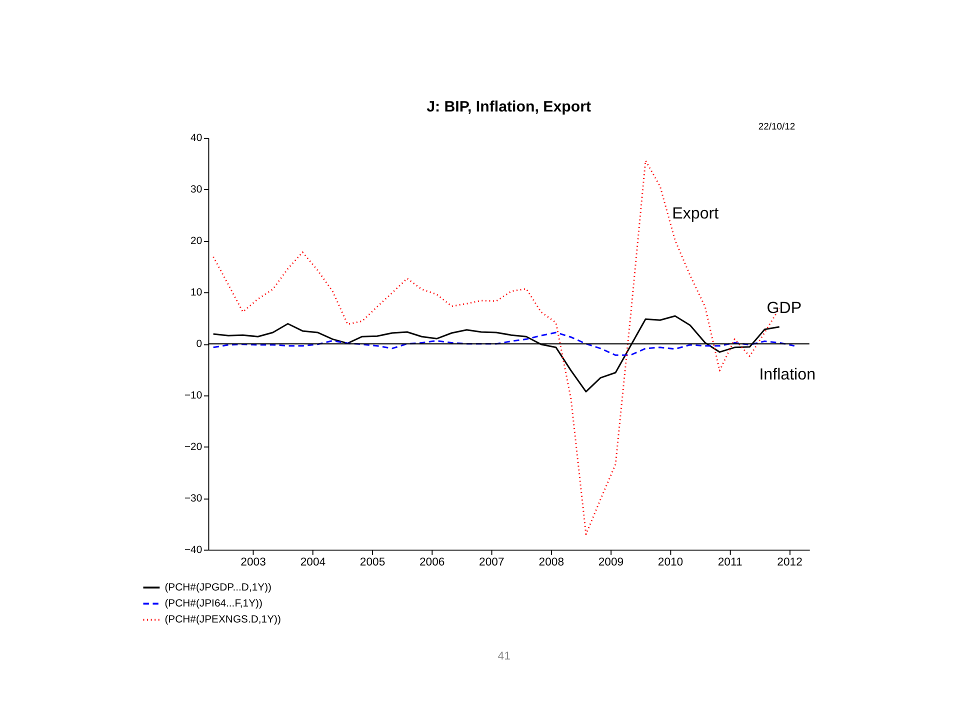 The height and width of the screenshot is (722, 958). I want to click on y-tick-label: 30, so click(196, 190).